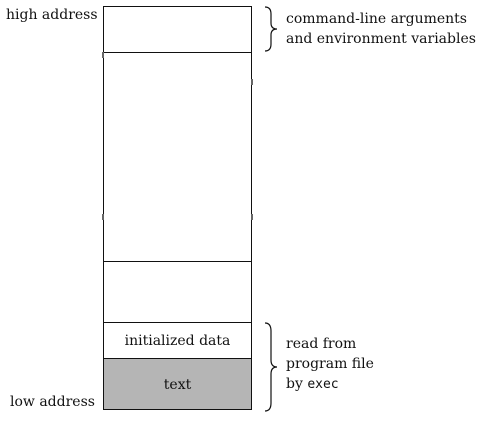 This screenshot has width=496, height=421. I want to click on exec-desc-line: by exec, so click(330, 385).